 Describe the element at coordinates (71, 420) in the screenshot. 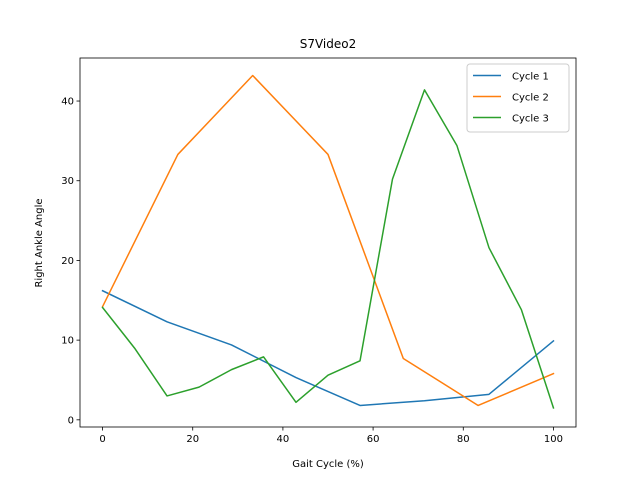

I see `y-tick-label: 0` at that location.